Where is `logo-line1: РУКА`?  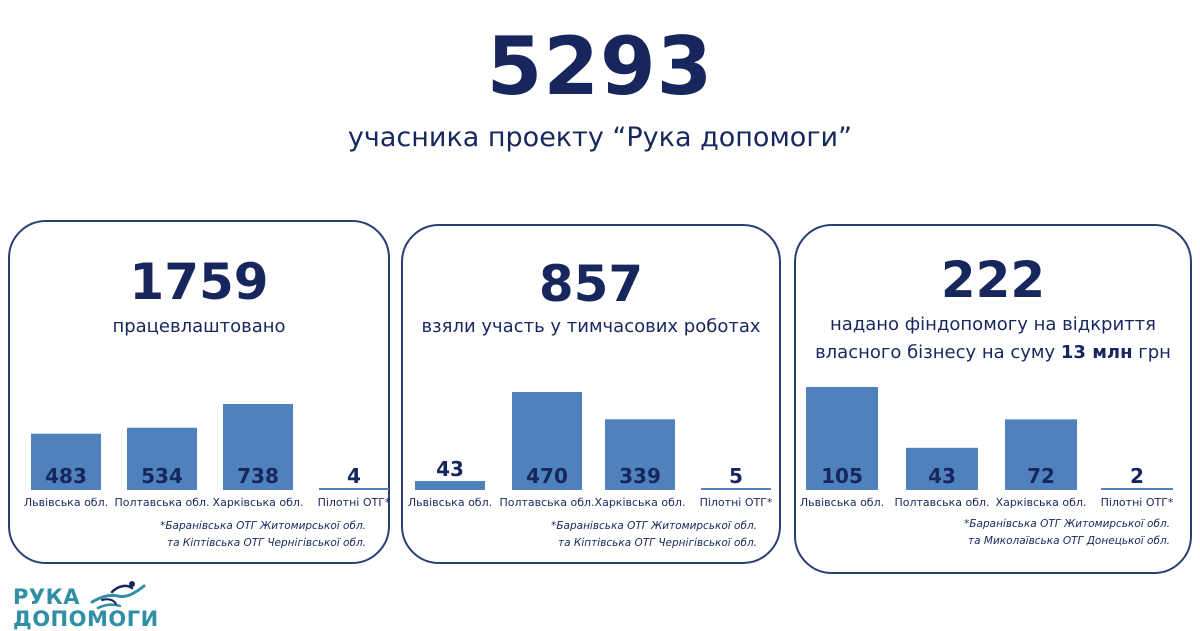
logo-line1: РУКА is located at coordinates (46, 597).